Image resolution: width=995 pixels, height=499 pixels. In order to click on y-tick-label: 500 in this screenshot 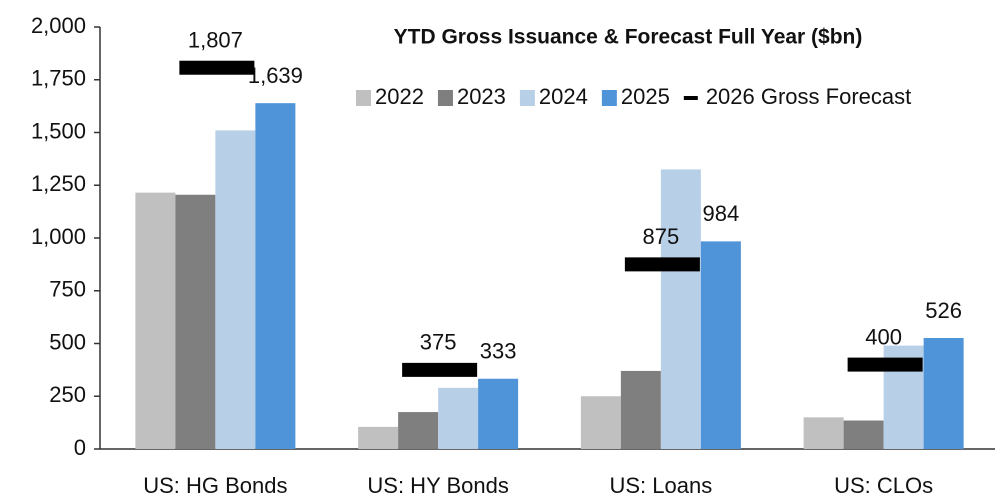, I will do `click(67, 341)`.